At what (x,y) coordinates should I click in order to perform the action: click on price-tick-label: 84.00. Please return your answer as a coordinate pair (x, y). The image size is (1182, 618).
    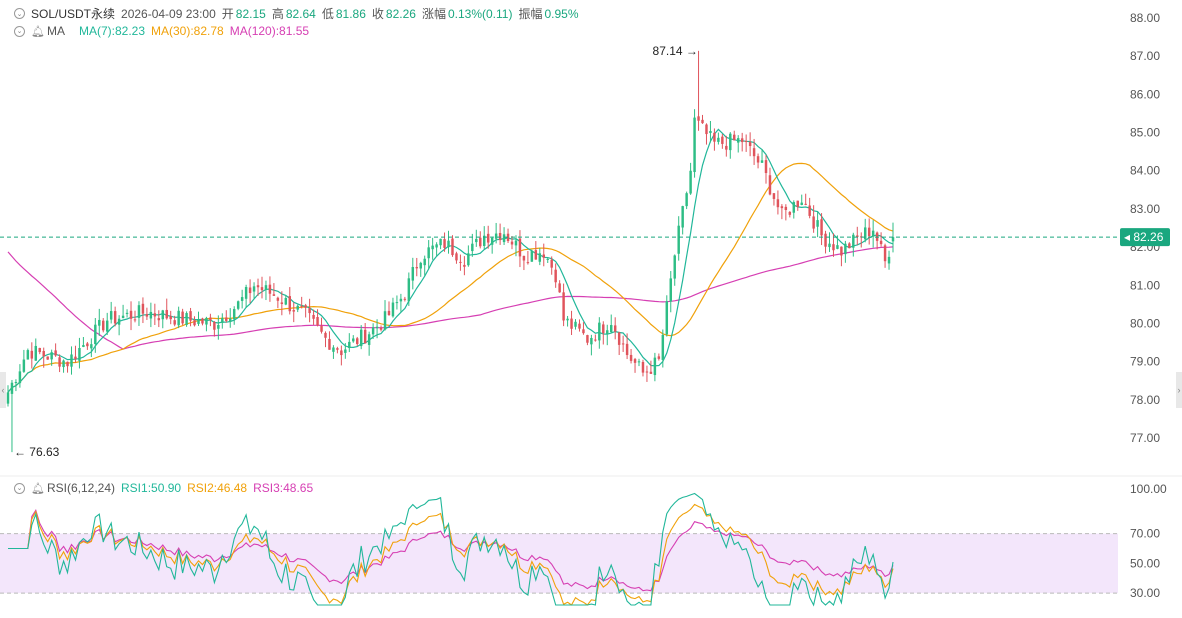
    Looking at the image, I should click on (1145, 171).